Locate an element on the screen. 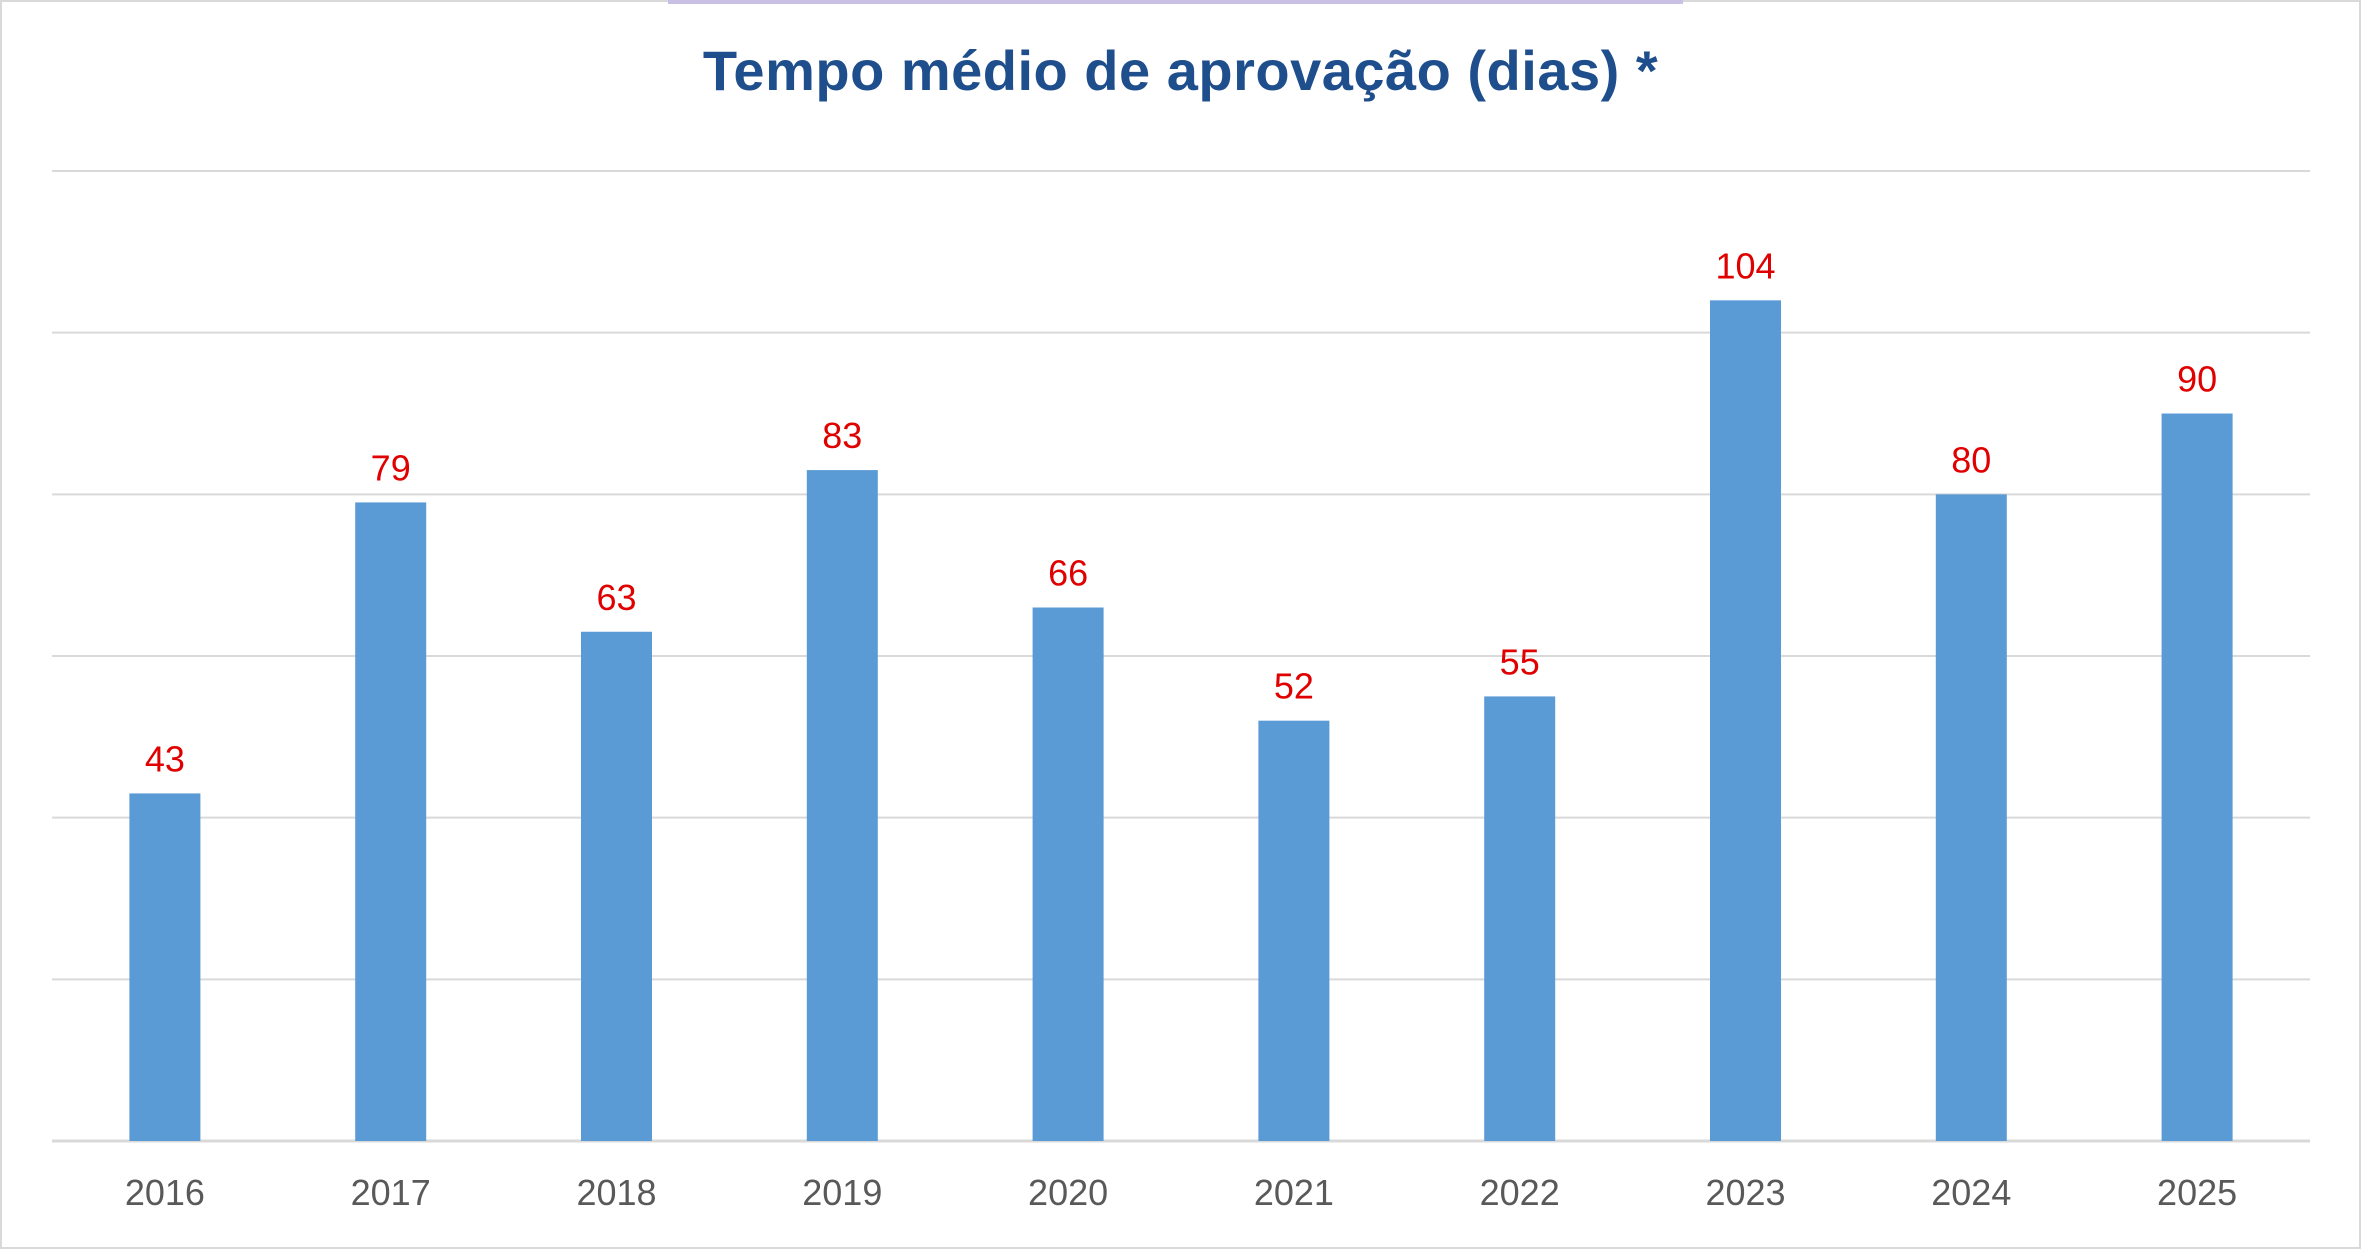  data-label-2024: 80 is located at coordinates (1971, 459).